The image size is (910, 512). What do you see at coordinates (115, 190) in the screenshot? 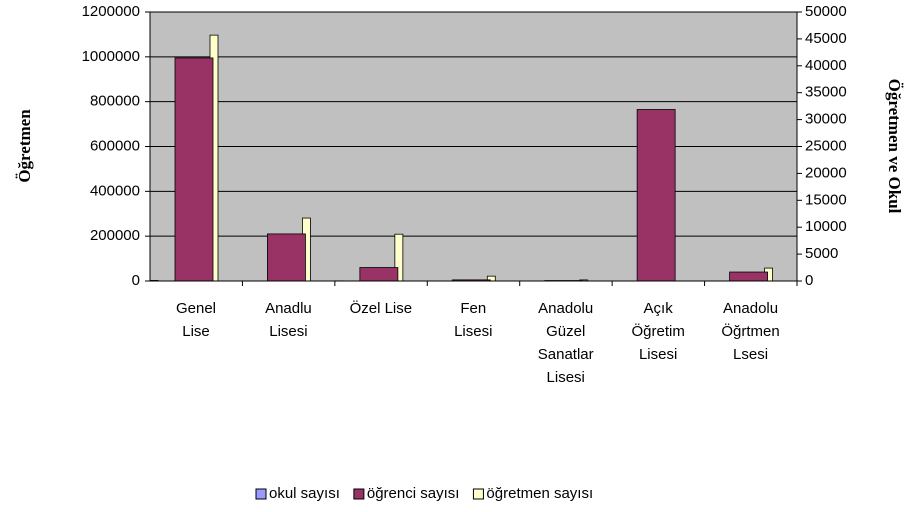
I see `y-tick-label: 400000` at bounding box center [115, 190].